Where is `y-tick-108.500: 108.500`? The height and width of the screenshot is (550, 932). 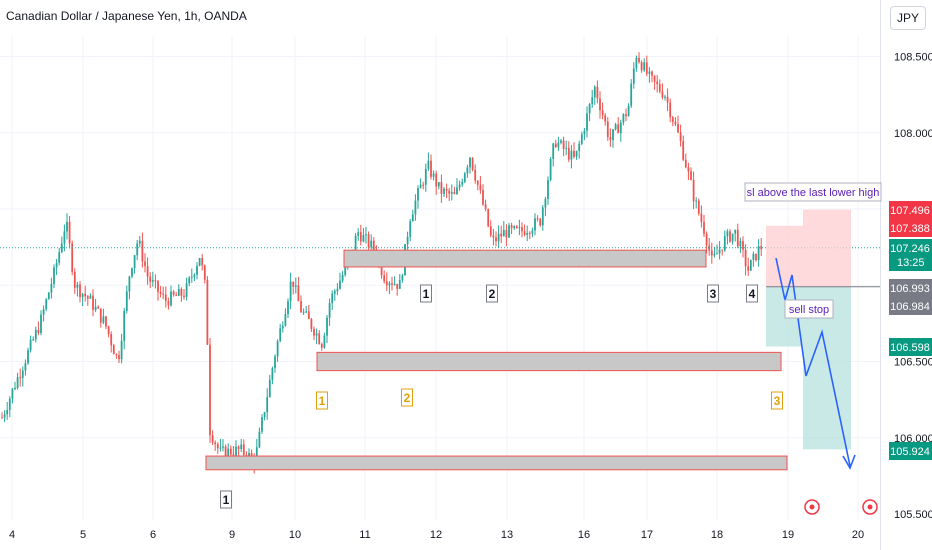
y-tick-108.500: 108.500 is located at coordinates (913, 58).